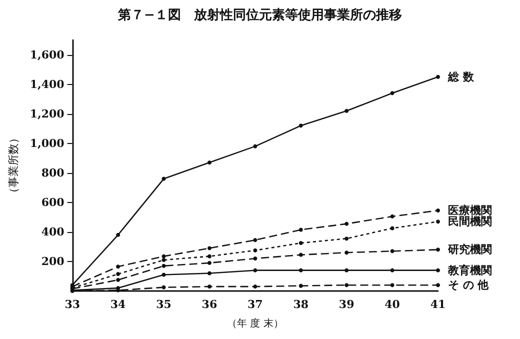 The height and width of the screenshot is (339, 520). I want to click on x-tick-label: 38, so click(301, 304).